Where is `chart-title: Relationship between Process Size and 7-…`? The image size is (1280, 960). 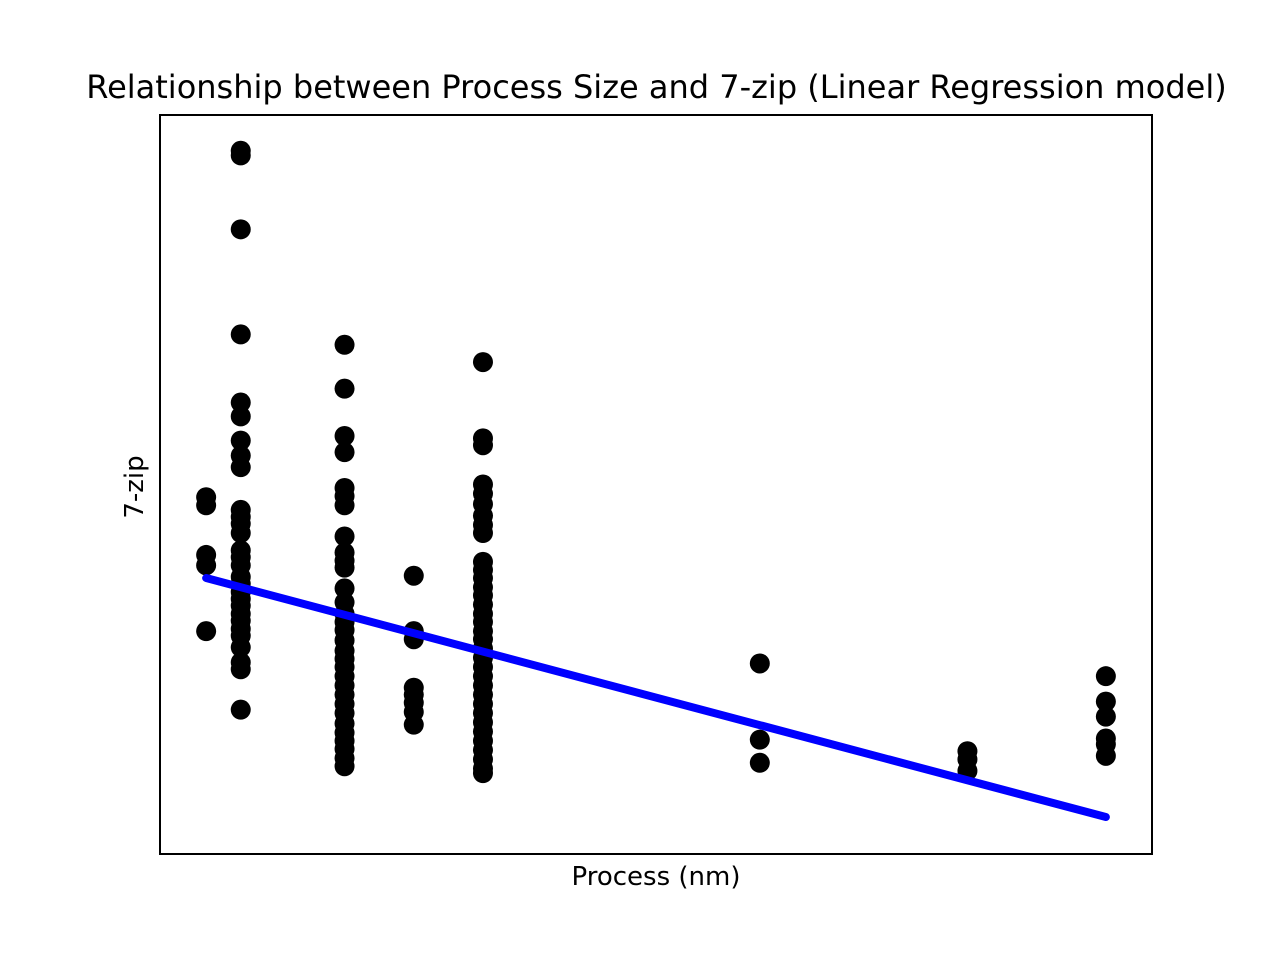
chart-title: Relationship between Process Size and 7-… is located at coordinates (656, 87).